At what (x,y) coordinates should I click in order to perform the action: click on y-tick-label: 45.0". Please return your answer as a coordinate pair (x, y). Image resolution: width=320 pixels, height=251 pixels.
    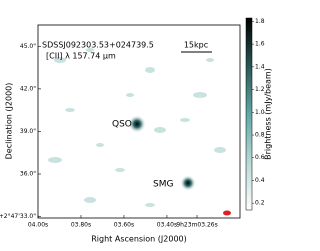
    Looking at the image, I should click on (28, 46).